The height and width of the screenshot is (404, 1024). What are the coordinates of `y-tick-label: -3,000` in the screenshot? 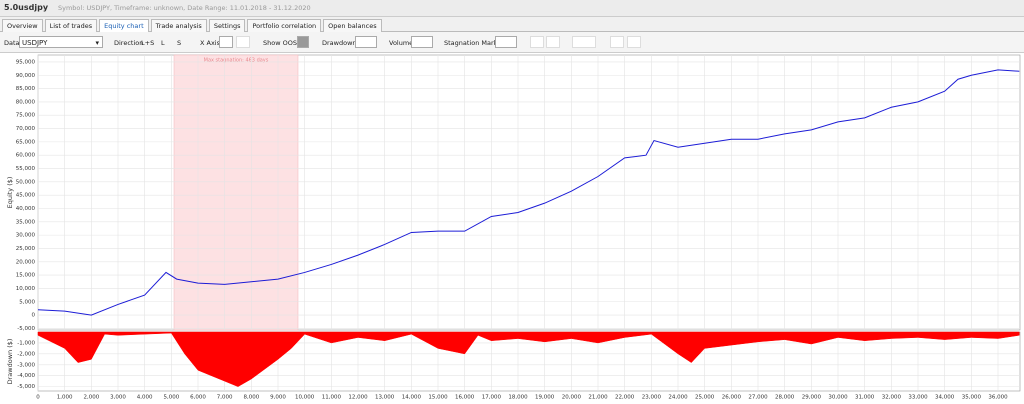 It's located at (26, 365).